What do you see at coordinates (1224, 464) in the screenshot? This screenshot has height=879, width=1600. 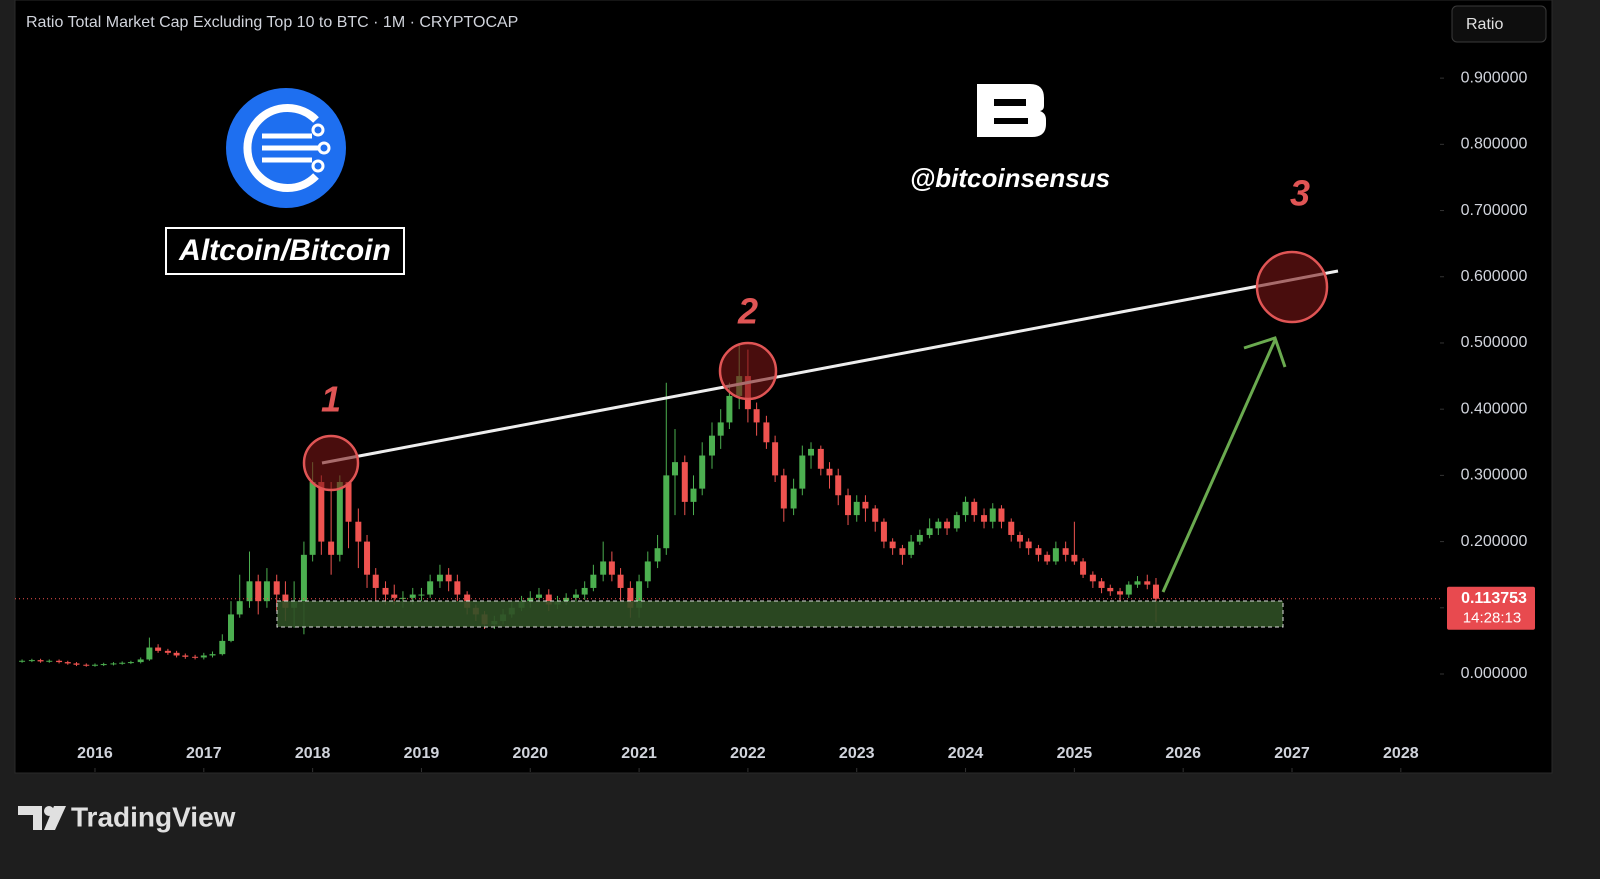 I see `projection-arrow` at bounding box center [1224, 464].